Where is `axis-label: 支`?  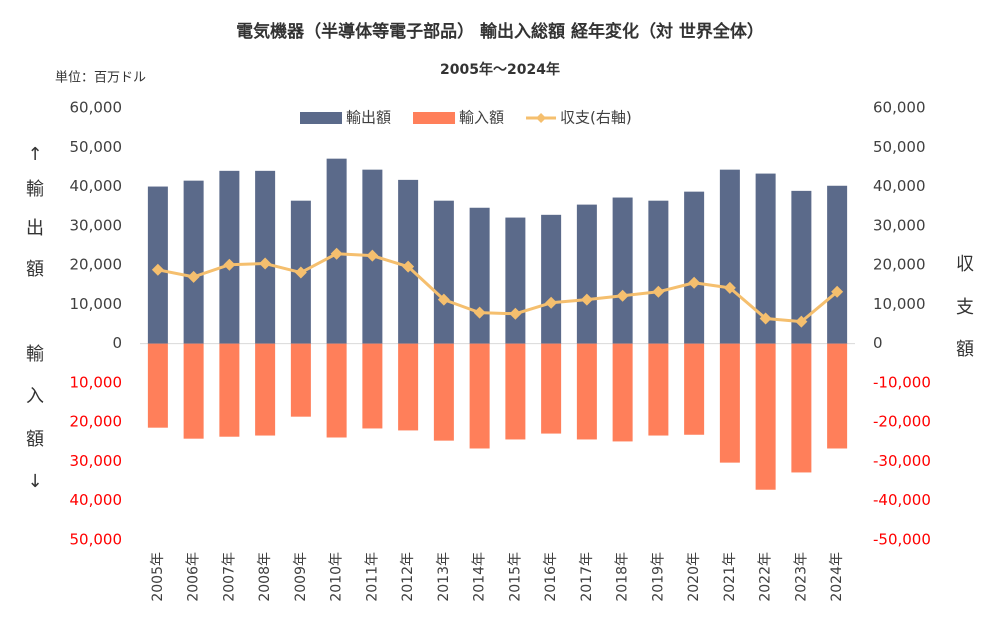 axis-label: 支 is located at coordinates (965, 307).